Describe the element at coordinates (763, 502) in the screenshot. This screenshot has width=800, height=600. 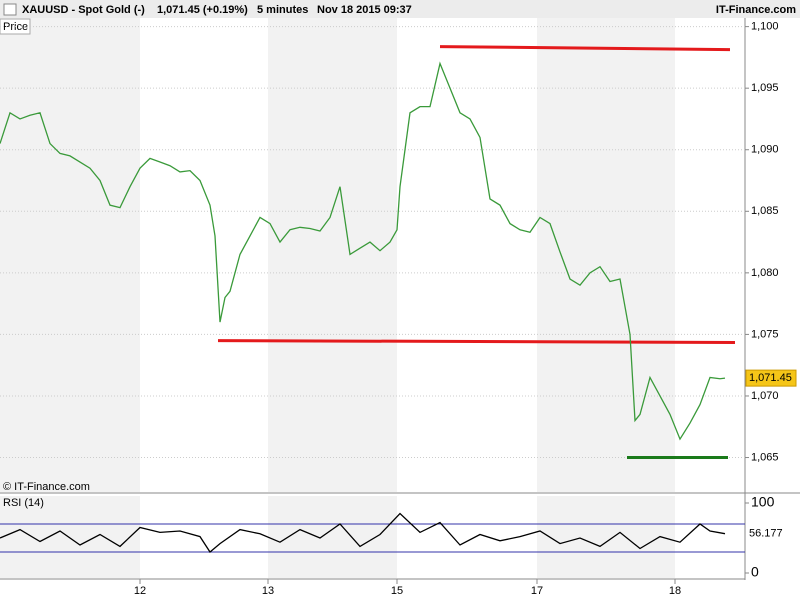
I see `y-tick-label: 100` at that location.